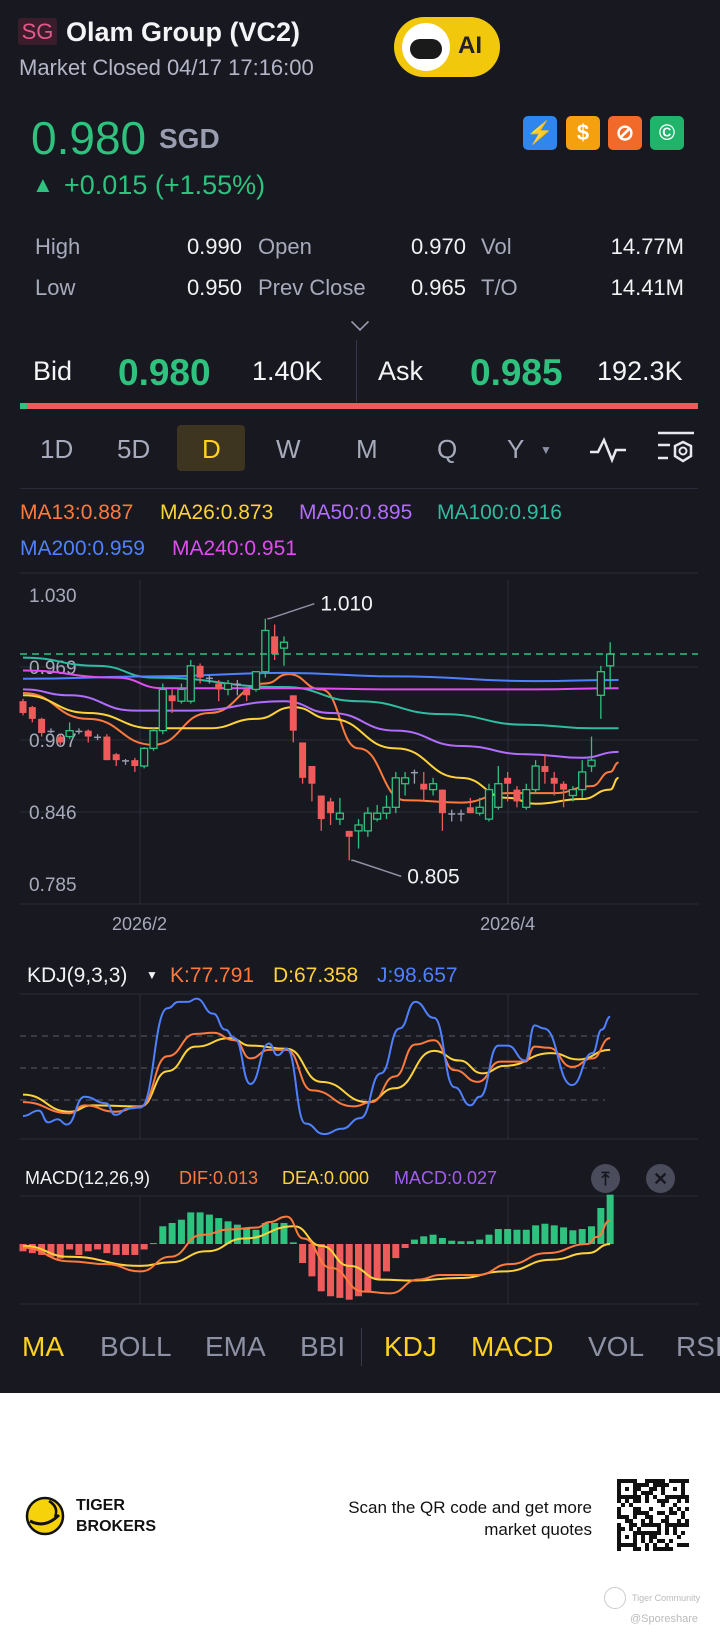 The height and width of the screenshot is (1638, 720). What do you see at coordinates (625, 133) in the screenshot?
I see `no-short-icon: ⊘` at bounding box center [625, 133].